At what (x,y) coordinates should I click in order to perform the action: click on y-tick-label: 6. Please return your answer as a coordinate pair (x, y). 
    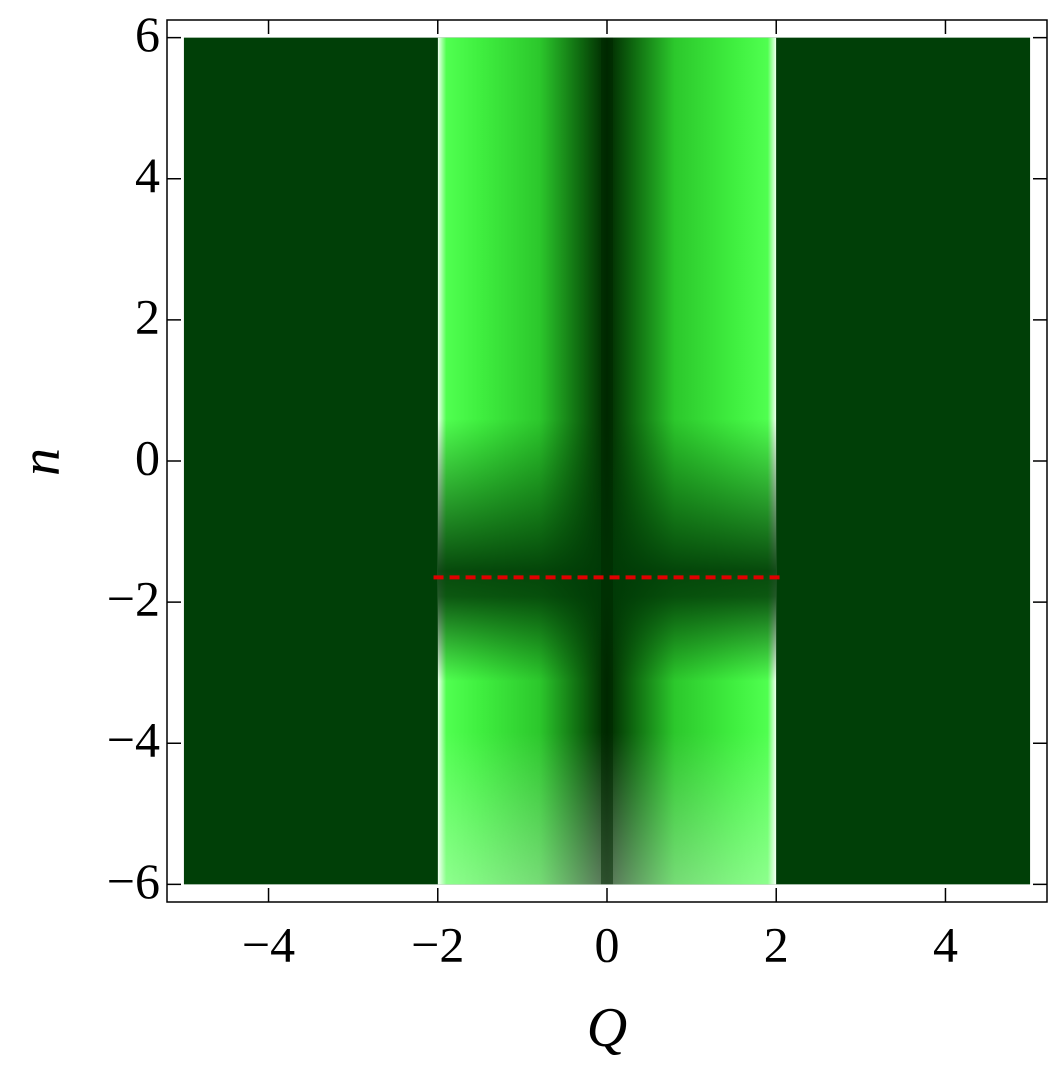
    Looking at the image, I should click on (147, 34).